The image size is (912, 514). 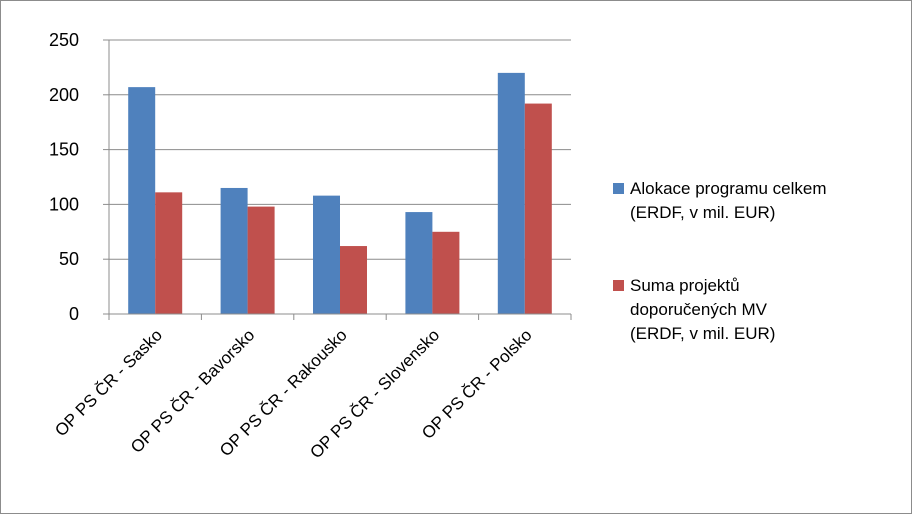 What do you see at coordinates (64, 204) in the screenshot?
I see `y-tick-label: 100` at bounding box center [64, 204].